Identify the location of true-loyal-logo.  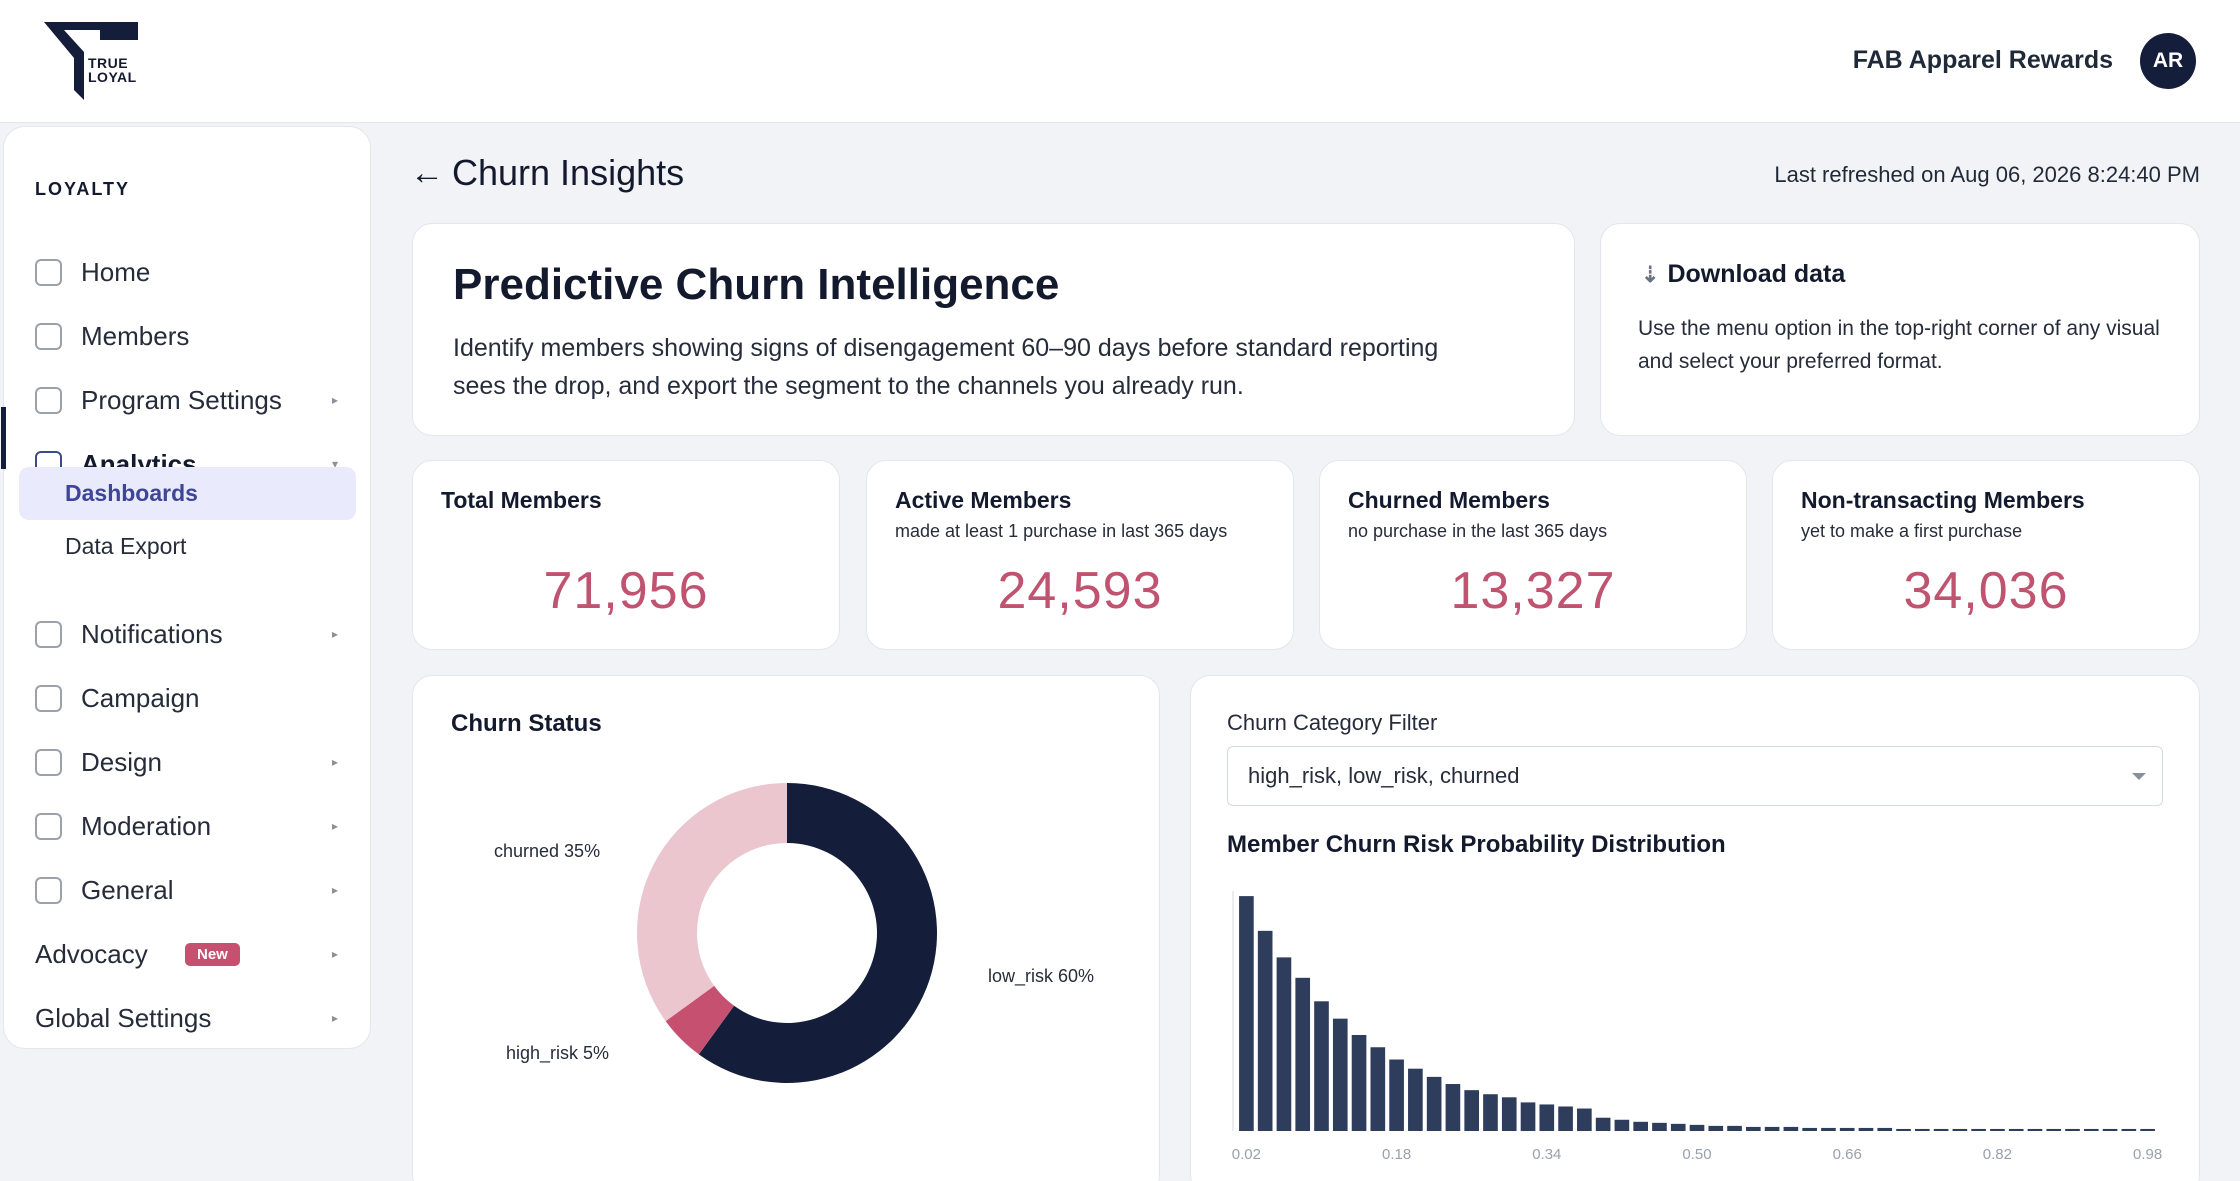
(92, 61).